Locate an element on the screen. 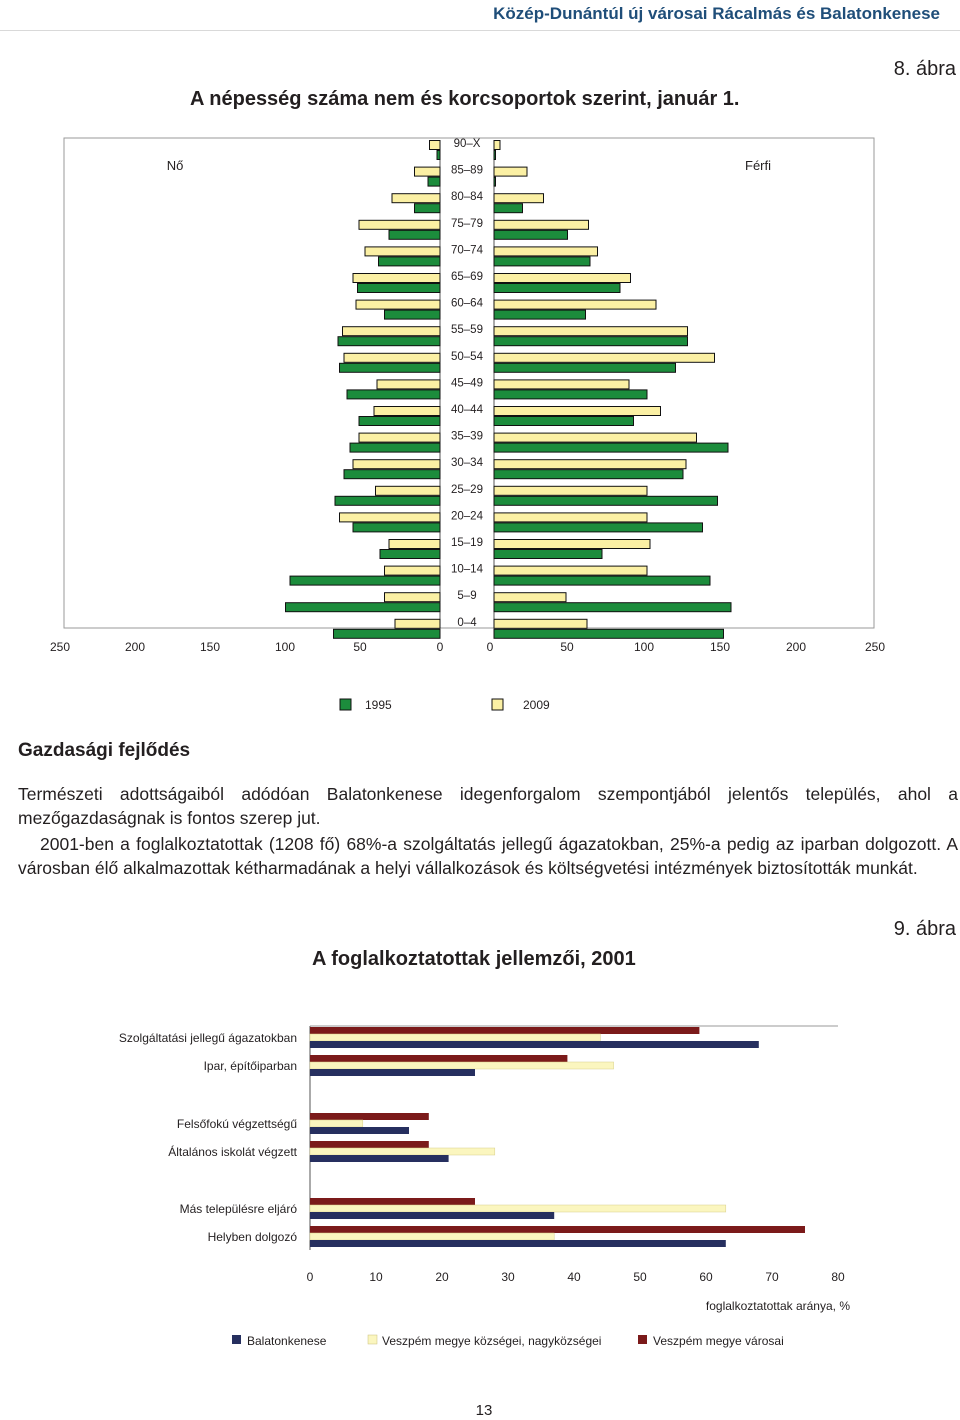 This screenshot has width=960, height=1420. x-tick-right: 50 is located at coordinates (567, 647).